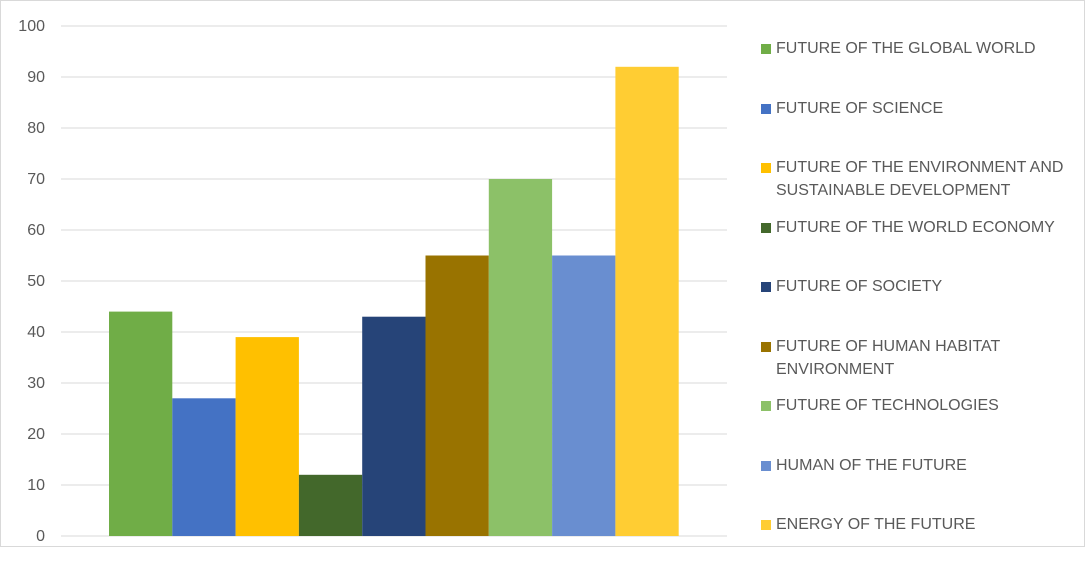 This screenshot has height=573, width=1085. Describe the element at coordinates (36, 332) in the screenshot. I see `y-tick-label: 40` at that location.